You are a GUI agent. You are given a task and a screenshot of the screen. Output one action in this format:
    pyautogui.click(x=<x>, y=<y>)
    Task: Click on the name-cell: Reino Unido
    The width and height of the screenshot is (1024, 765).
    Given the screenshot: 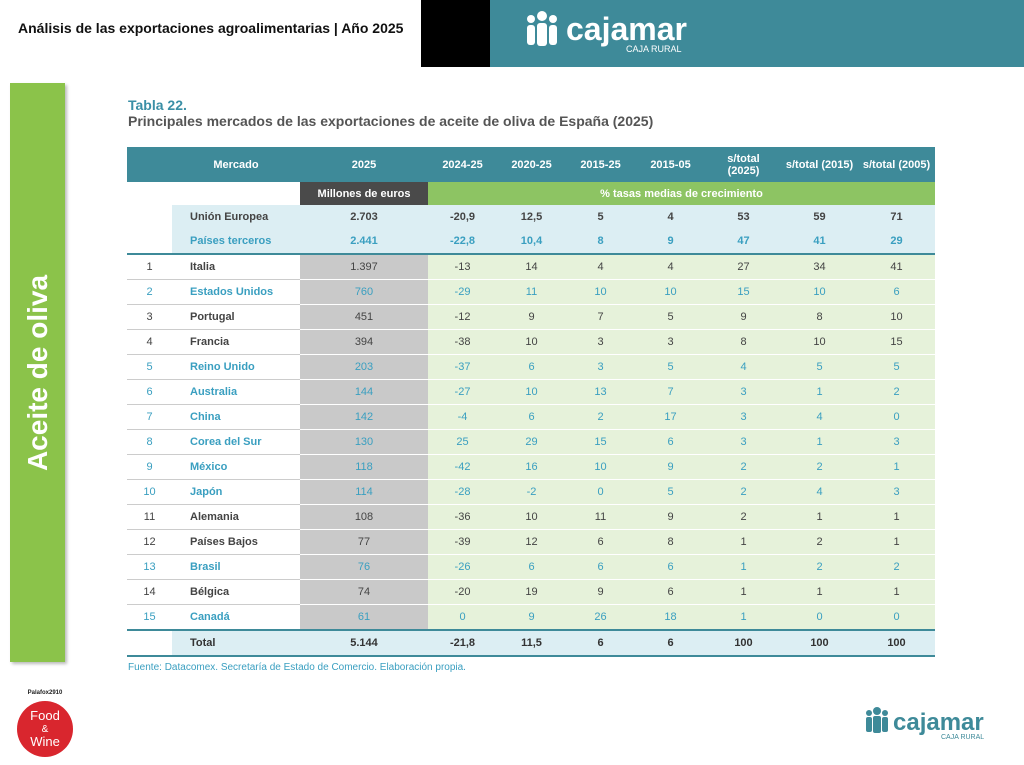 What is the action you would take?
    pyautogui.click(x=236, y=367)
    